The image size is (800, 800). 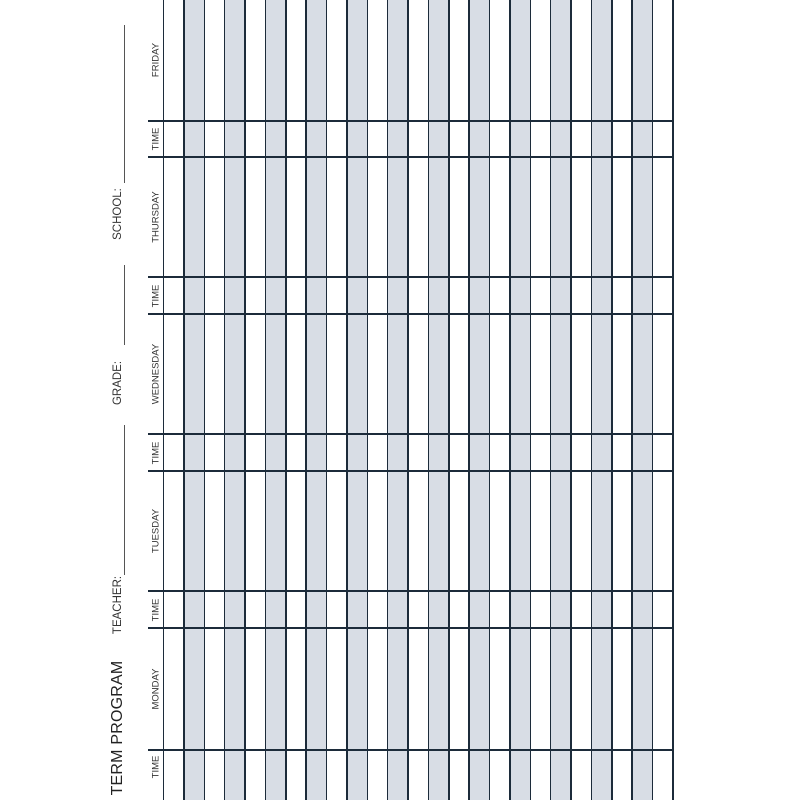 I want to click on grade-label: GRADE:, so click(x=118, y=383).